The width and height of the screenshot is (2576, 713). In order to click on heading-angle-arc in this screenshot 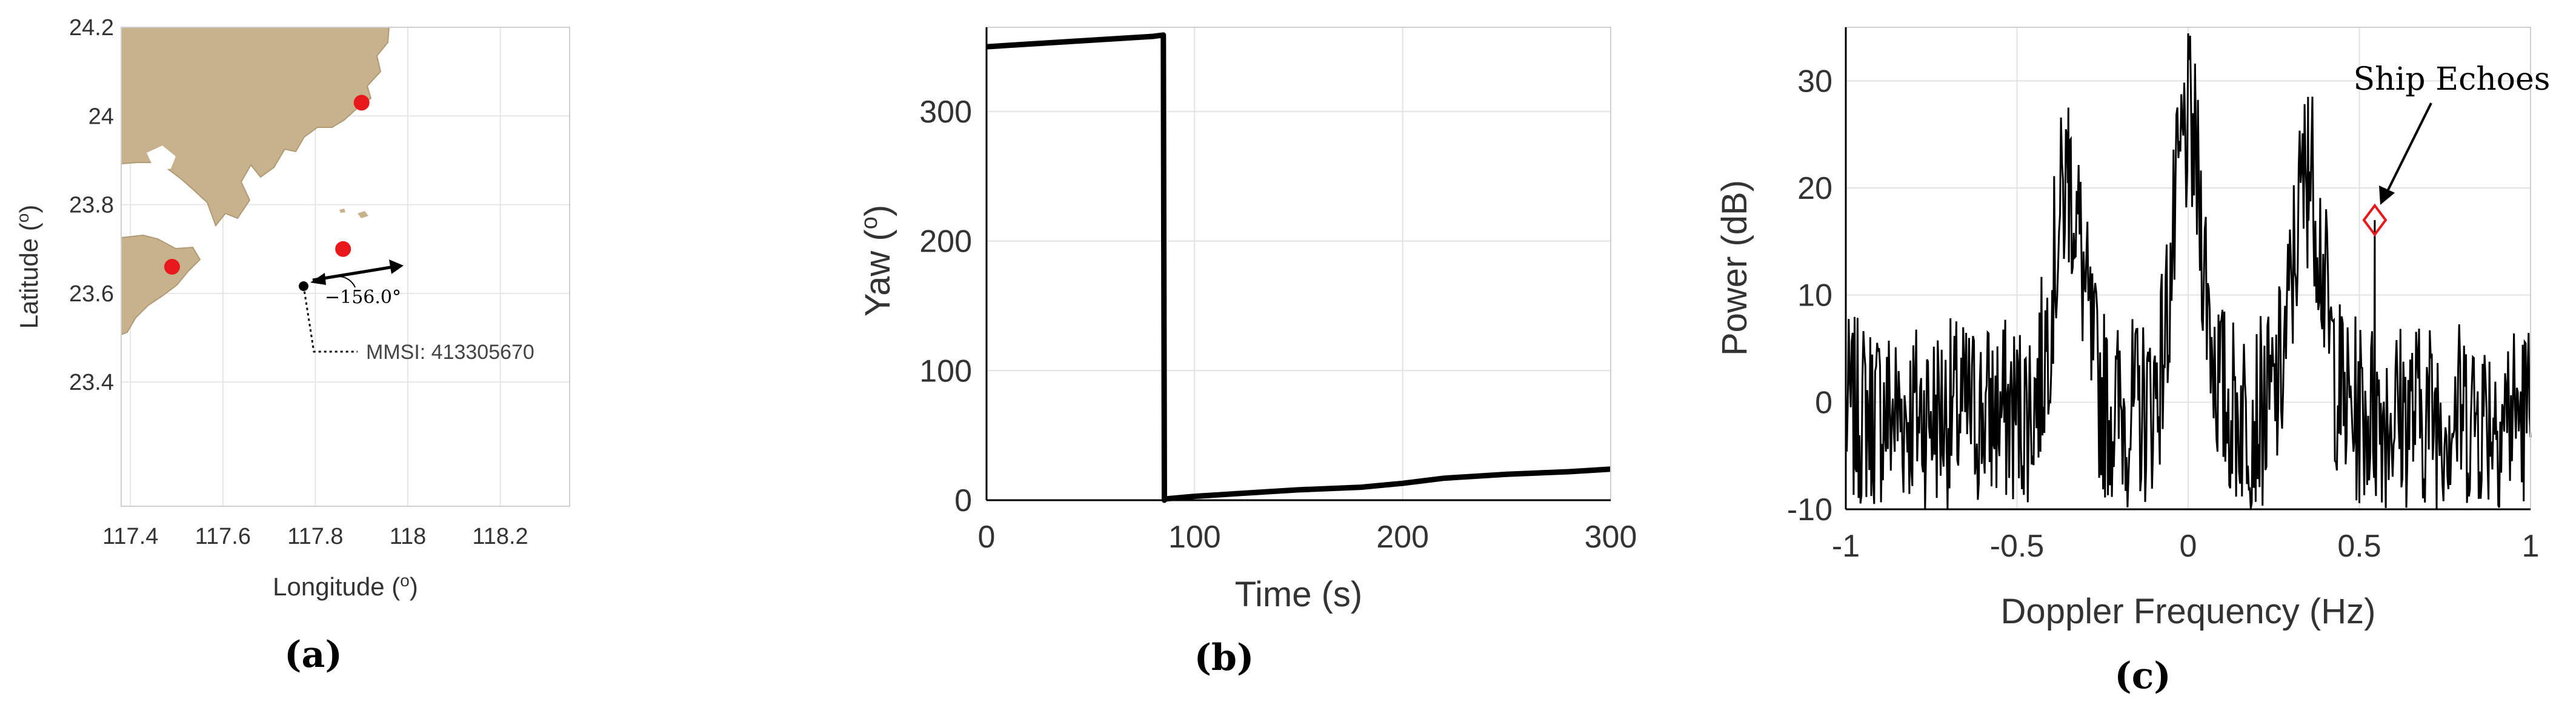, I will do `click(347, 282)`.